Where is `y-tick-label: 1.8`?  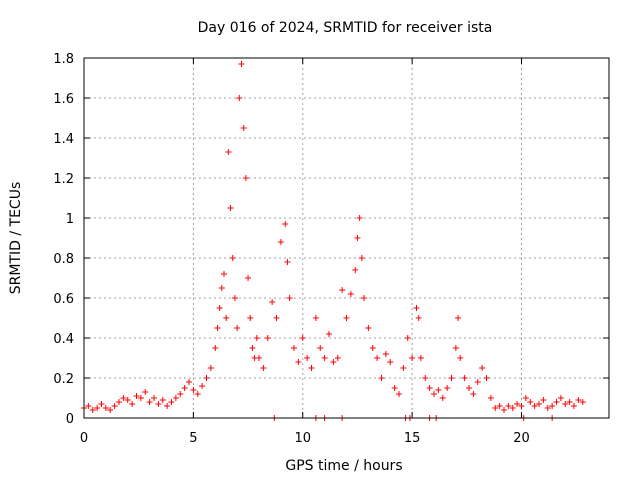
y-tick-label: 1.8 is located at coordinates (63, 59).